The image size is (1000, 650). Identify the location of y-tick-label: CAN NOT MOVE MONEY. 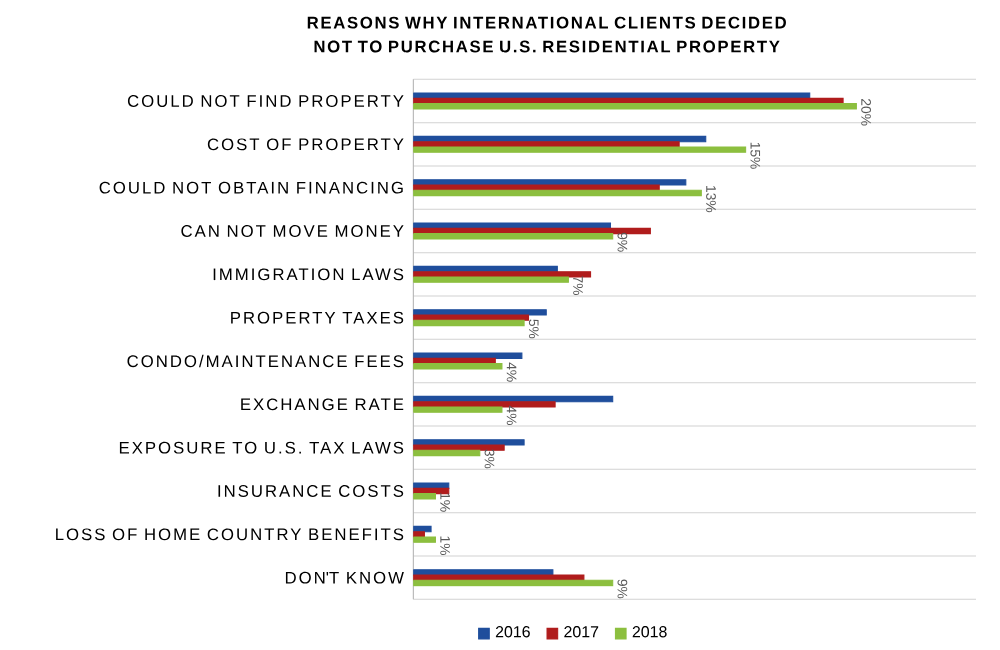
(292, 231).